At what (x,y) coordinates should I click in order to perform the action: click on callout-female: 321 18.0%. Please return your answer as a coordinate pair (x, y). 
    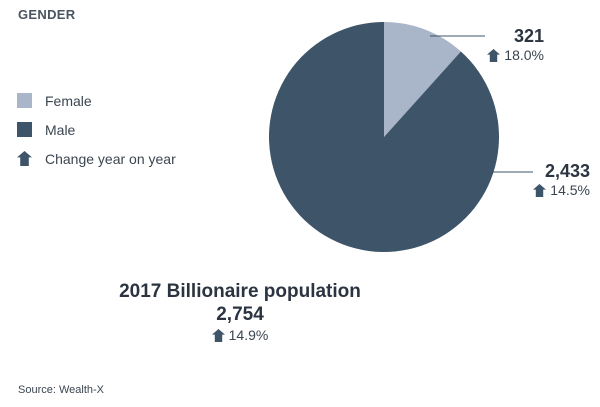
    Looking at the image, I should click on (513, 45).